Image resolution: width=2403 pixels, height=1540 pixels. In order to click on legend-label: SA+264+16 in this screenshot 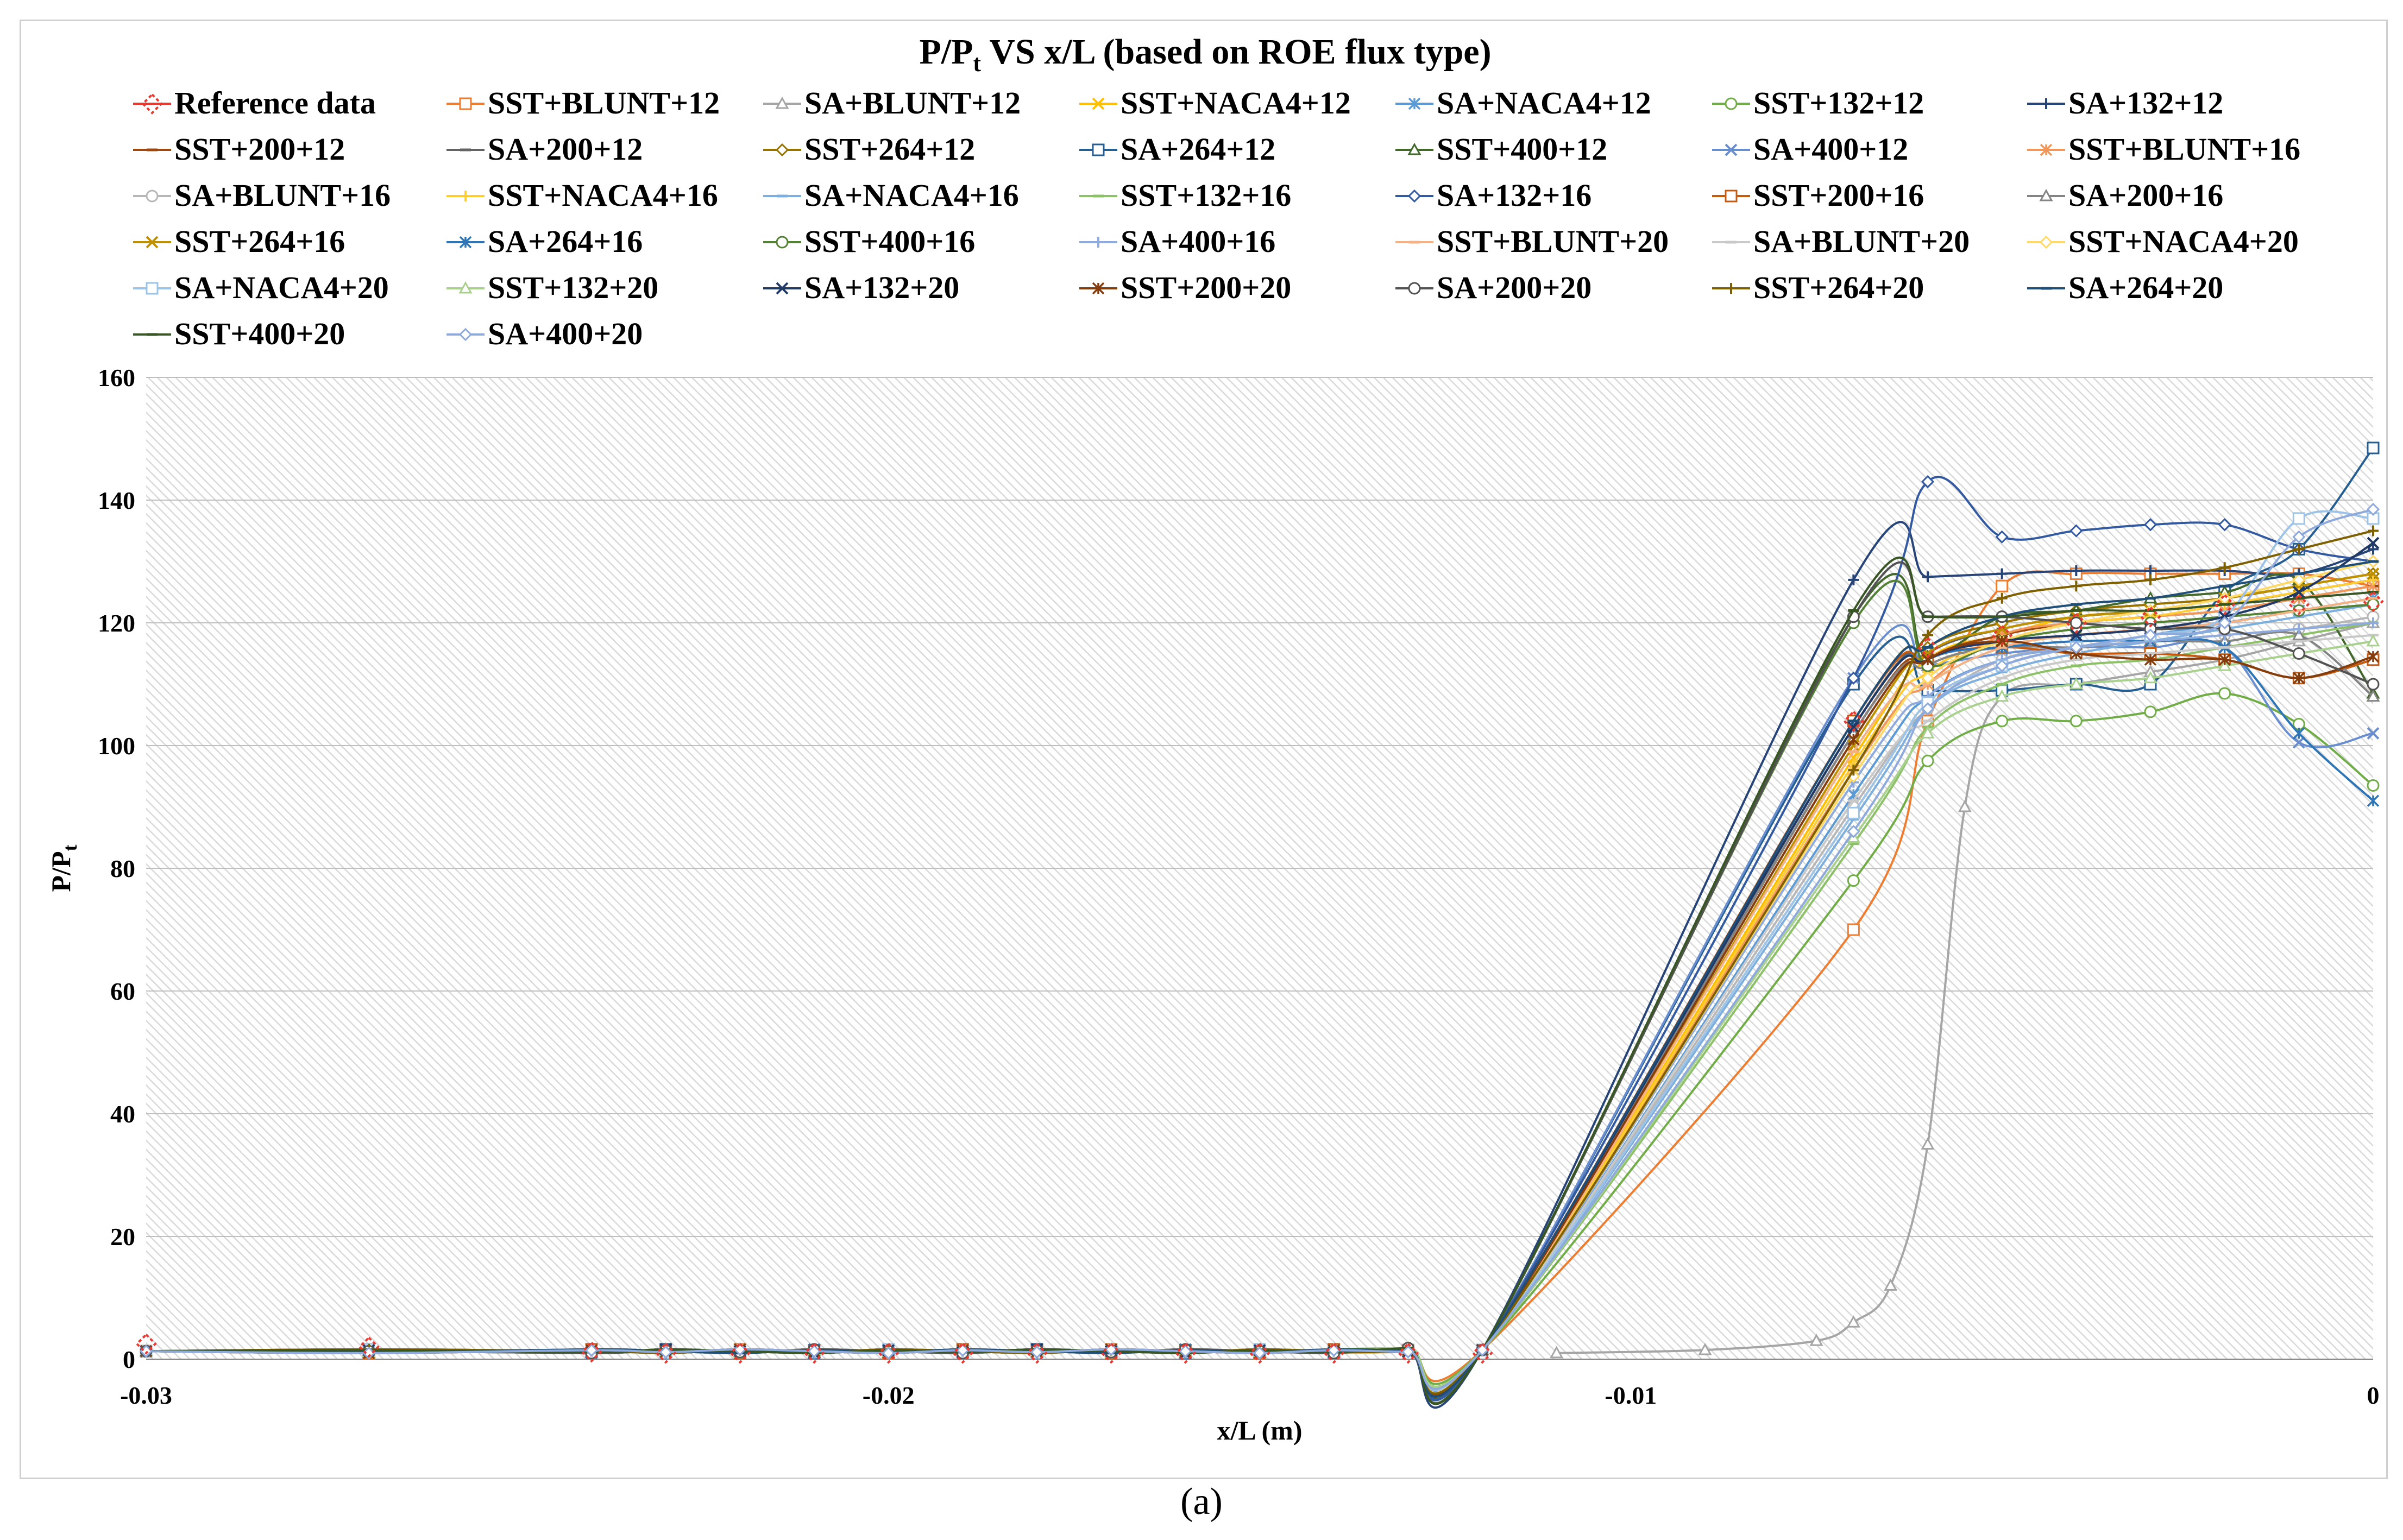, I will do `click(565, 242)`.